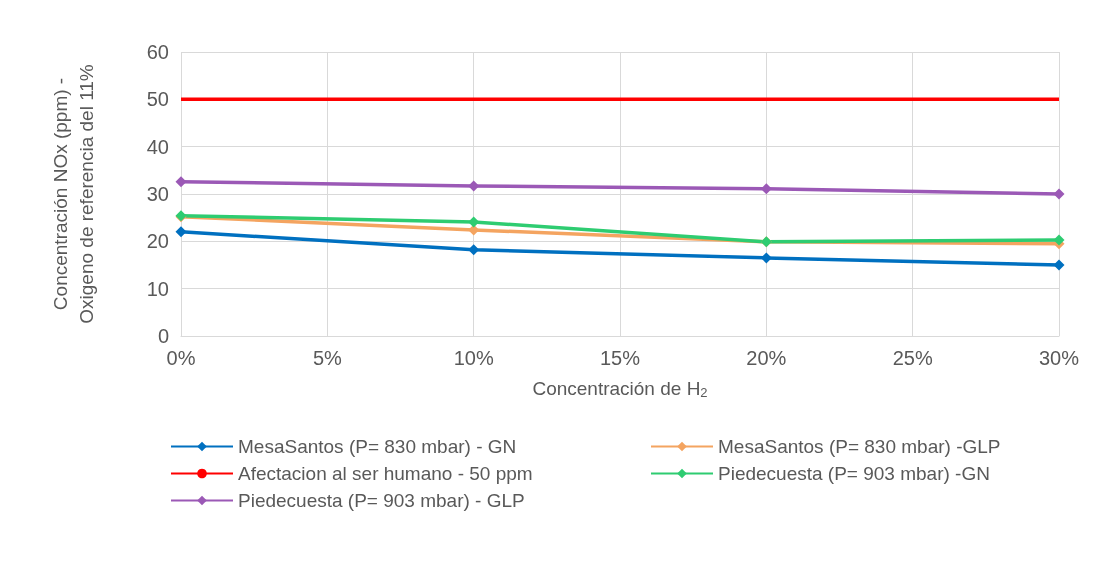 This screenshot has width=1111, height=575. What do you see at coordinates (385, 473) in the screenshot?
I see `legend-label: Afectacion al ser humano - 50 ppm` at bounding box center [385, 473].